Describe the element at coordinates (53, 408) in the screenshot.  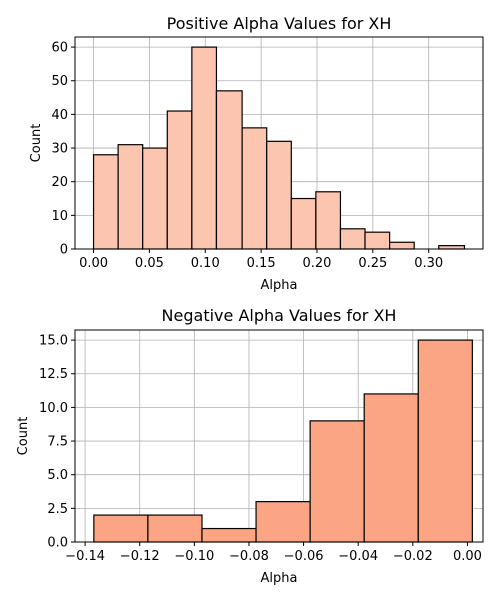
I see `y-tick-label: 10.0` at that location.